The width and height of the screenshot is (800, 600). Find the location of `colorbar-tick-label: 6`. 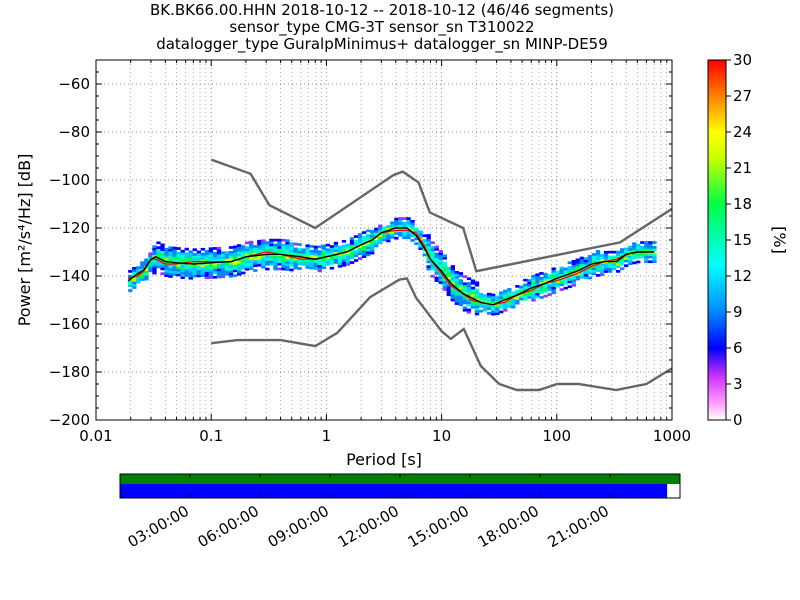

colorbar-tick-label: 6 is located at coordinates (738, 348).